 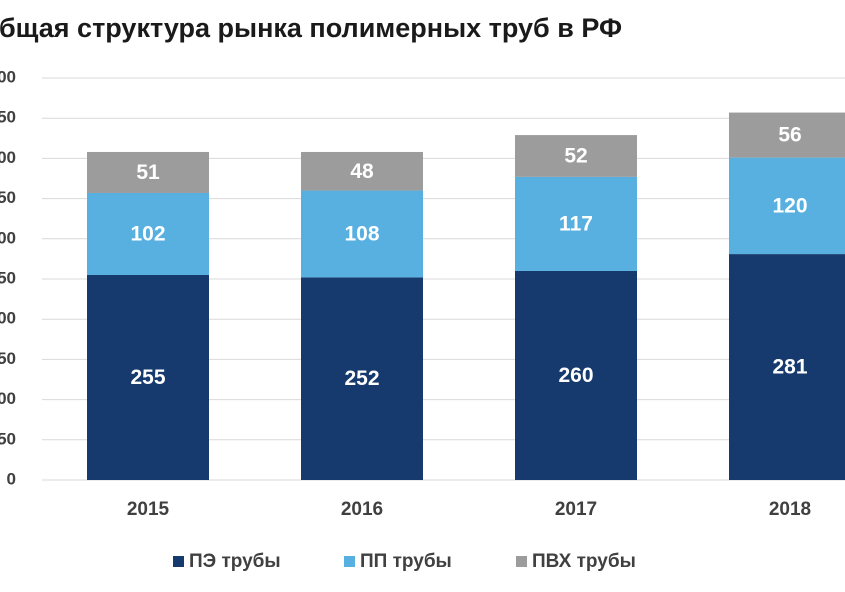 I want to click on y-tick-label: 350, so click(x=8, y=197).